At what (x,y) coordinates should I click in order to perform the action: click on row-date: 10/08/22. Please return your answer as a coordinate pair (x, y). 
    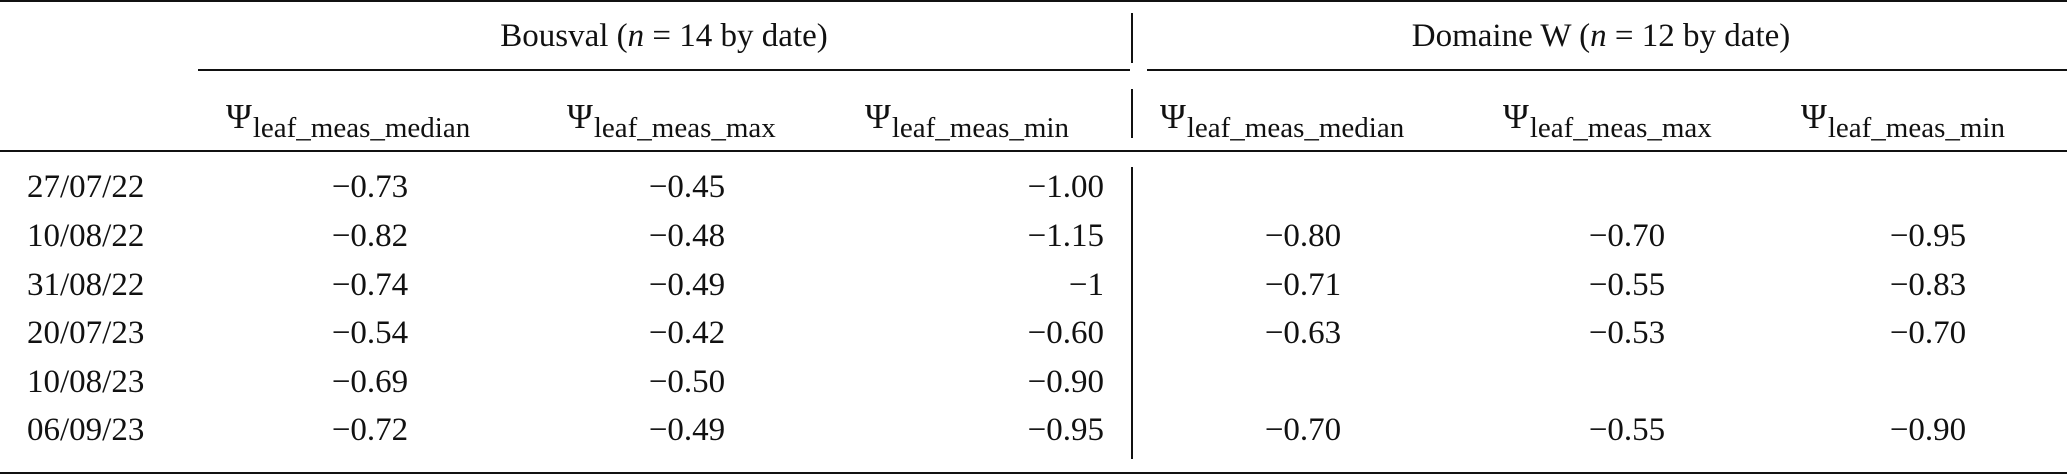
    Looking at the image, I should click on (86, 236).